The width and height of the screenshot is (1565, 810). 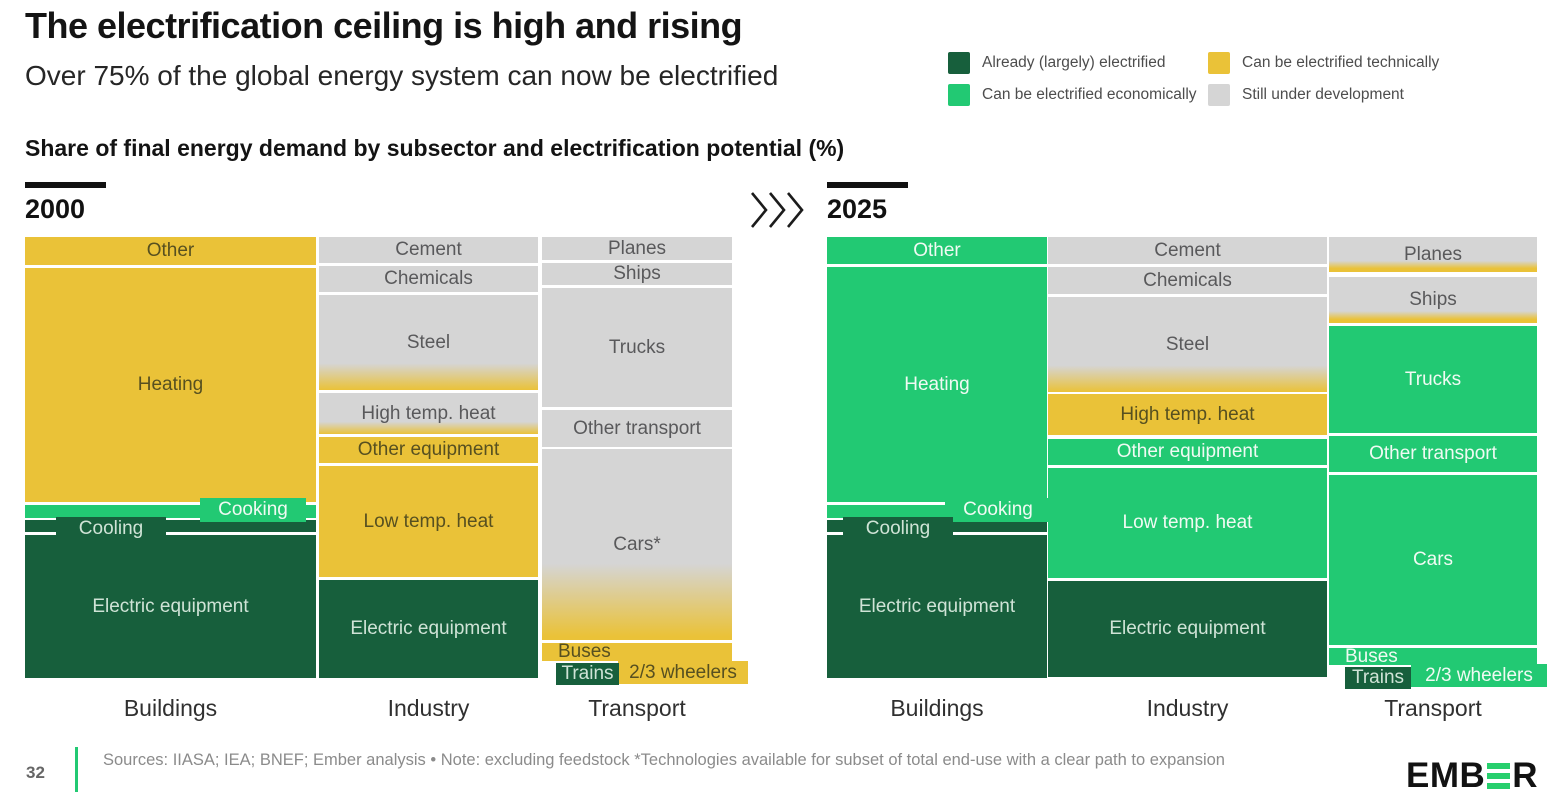 What do you see at coordinates (76, 769) in the screenshot?
I see `footer-divider` at bounding box center [76, 769].